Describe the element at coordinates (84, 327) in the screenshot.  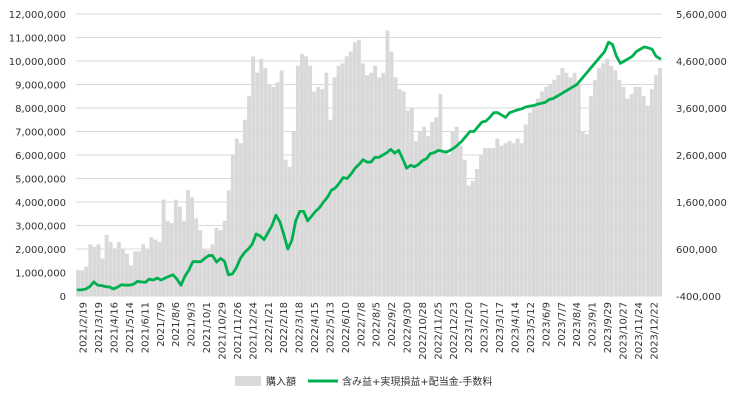
I see `x-tick-label: 2021/2/19` at that location.